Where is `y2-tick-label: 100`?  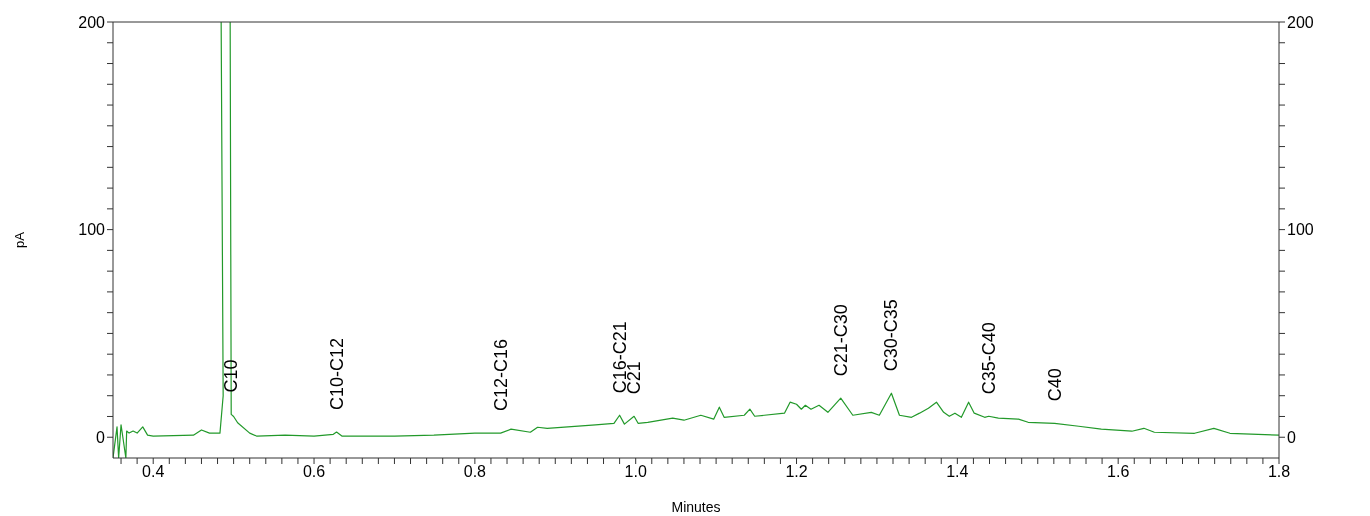 y2-tick-label: 100 is located at coordinates (1300, 230).